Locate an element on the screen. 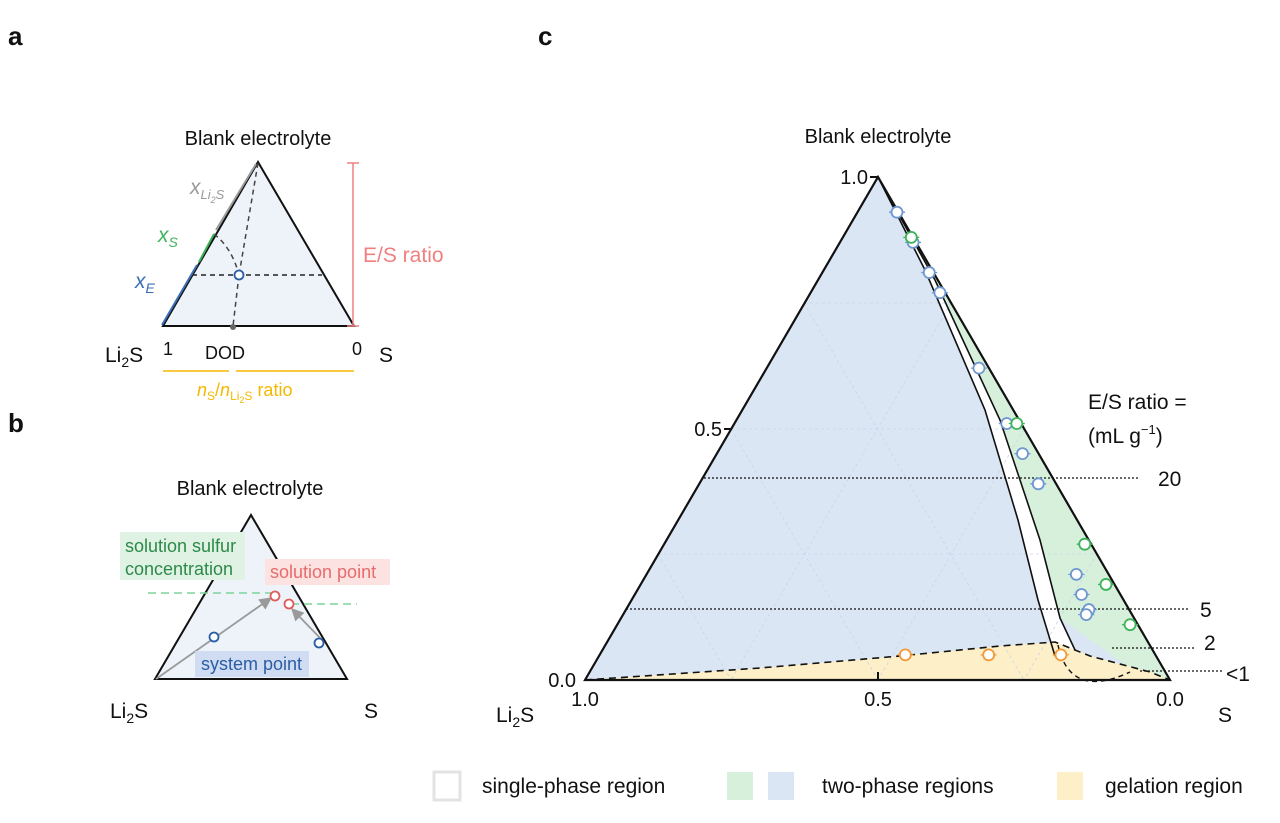 The width and height of the screenshot is (1280, 823). panel-a-system-point is located at coordinates (239, 275).